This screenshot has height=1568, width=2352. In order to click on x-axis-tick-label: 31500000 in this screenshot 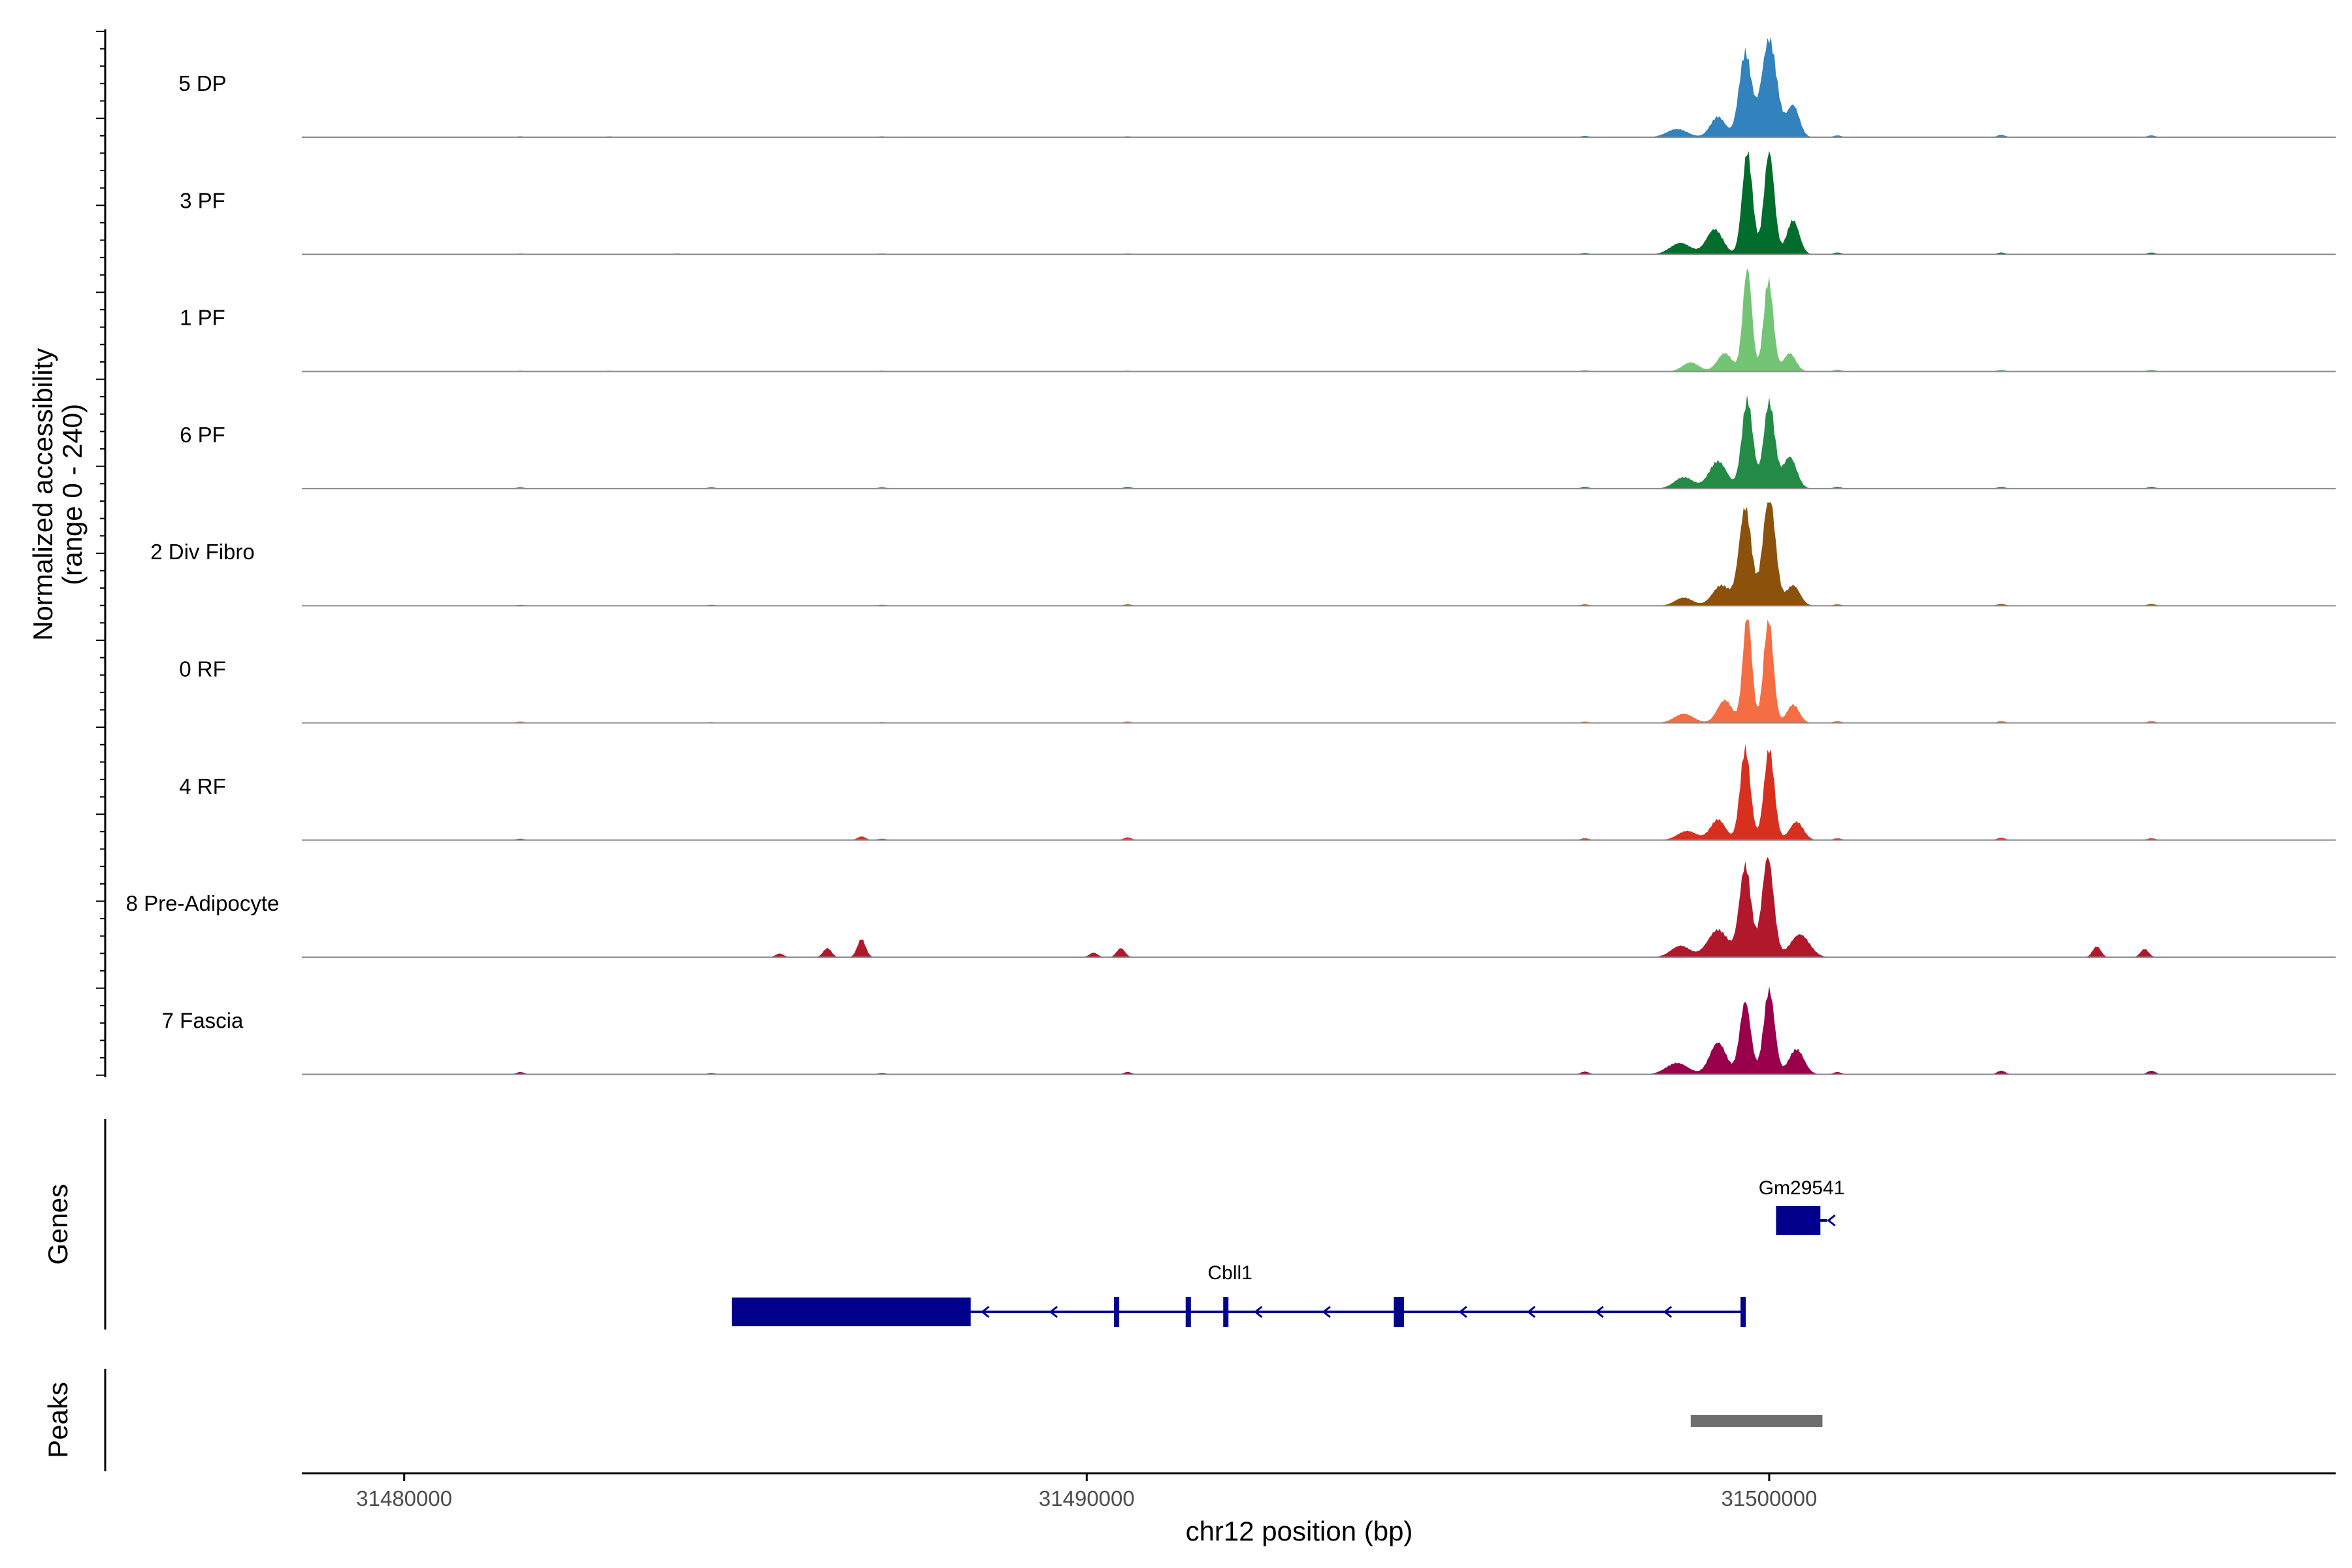, I will do `click(1770, 1498)`.